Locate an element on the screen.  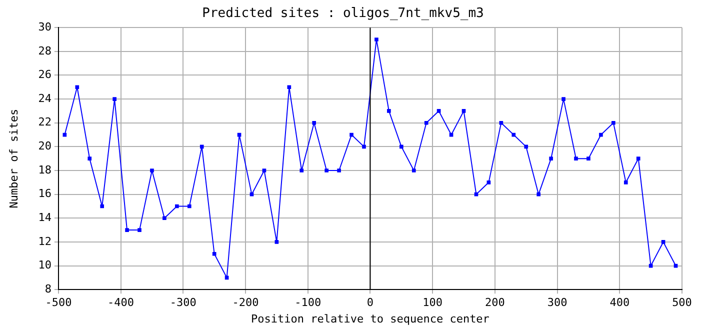
y-tick-label: 10 is located at coordinates (45, 265).